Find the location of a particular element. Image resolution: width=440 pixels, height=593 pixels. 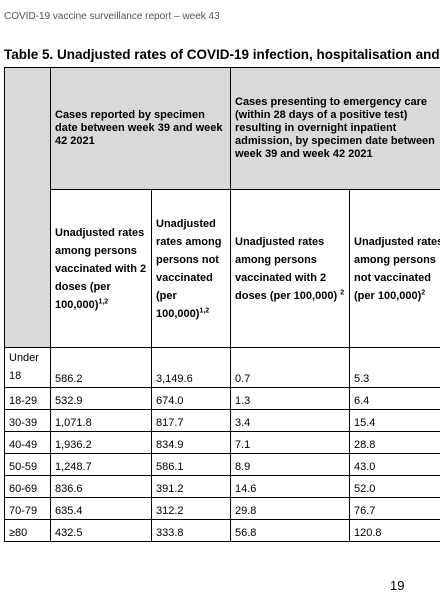

table-cell: 817.7 is located at coordinates (191, 421).